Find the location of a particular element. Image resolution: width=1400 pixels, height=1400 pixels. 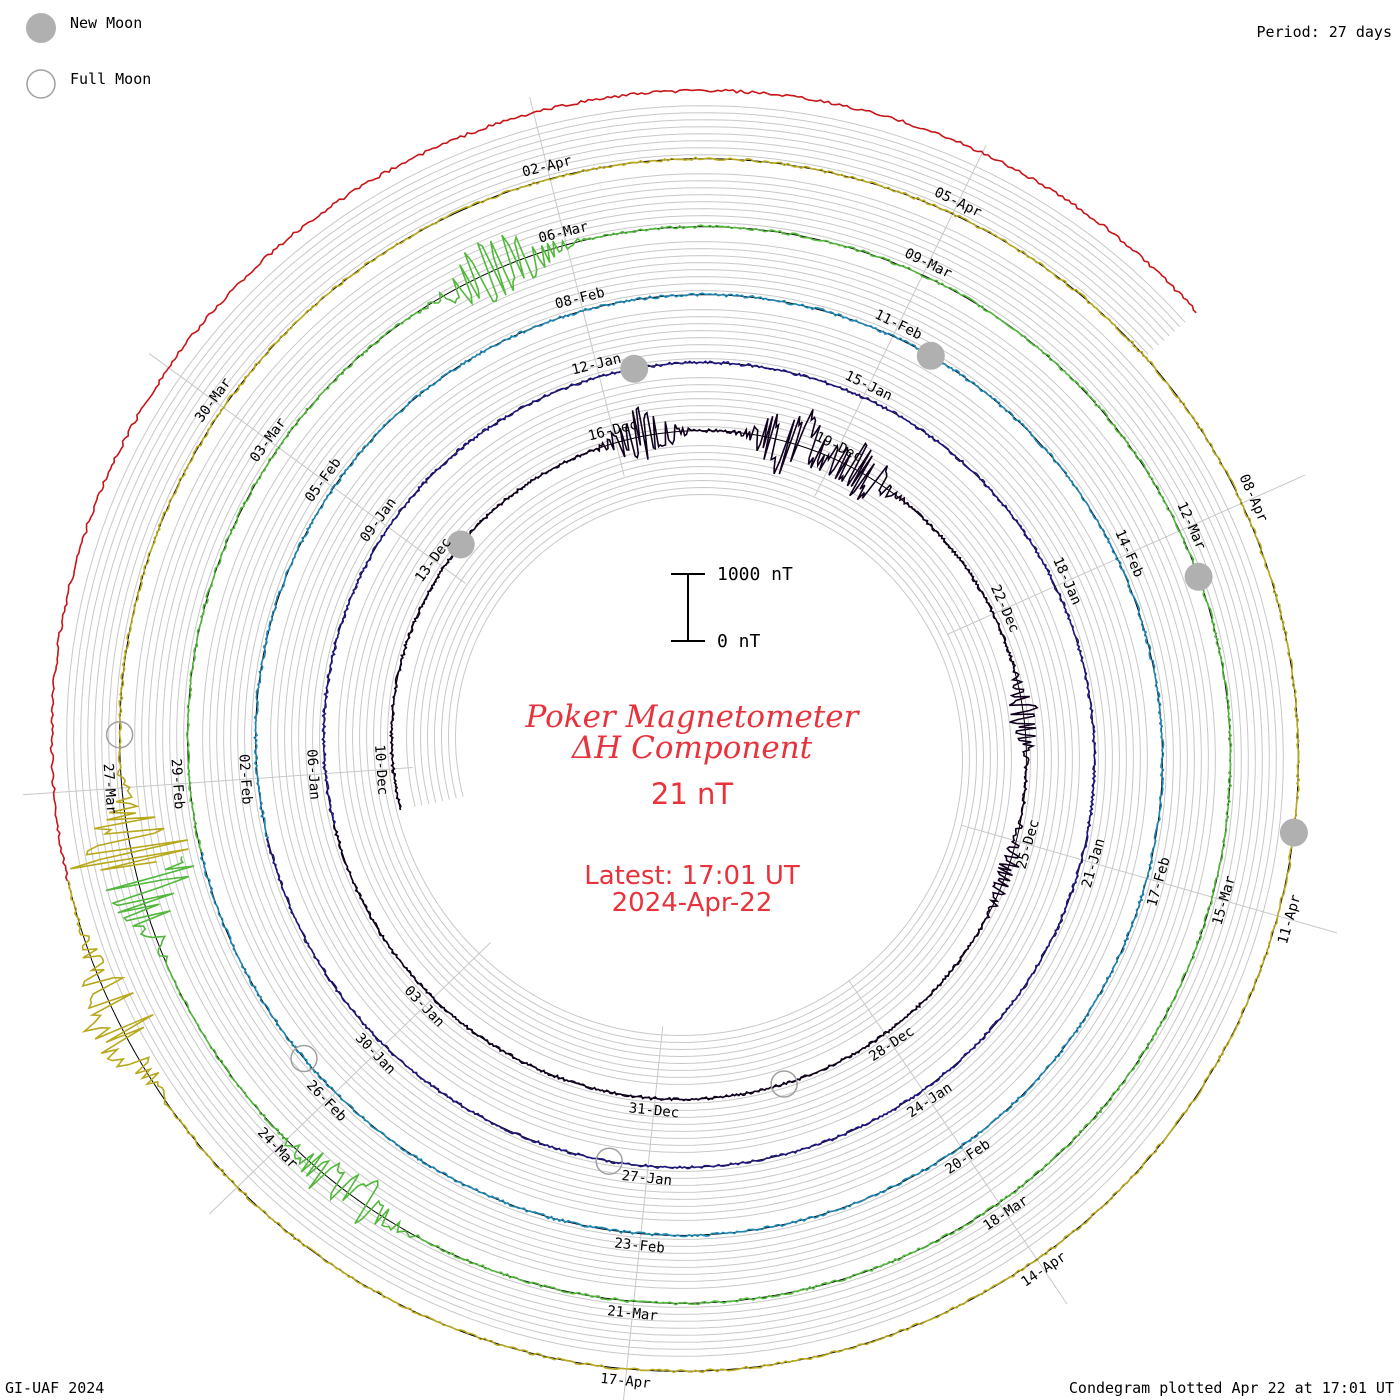

date-label: 21-Jan is located at coordinates (1093, 863).